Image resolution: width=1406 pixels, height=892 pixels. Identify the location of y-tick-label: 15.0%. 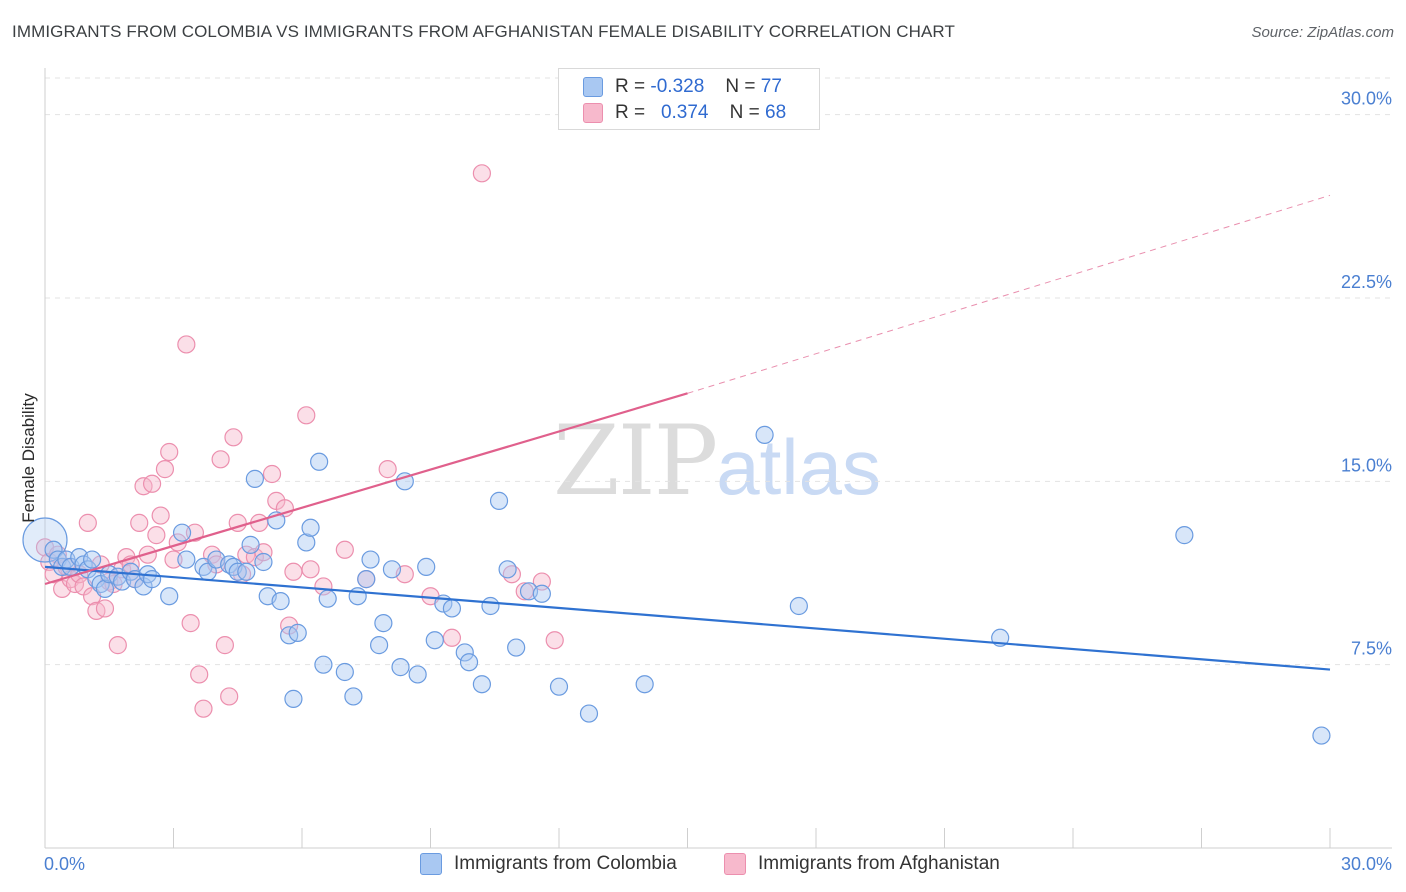
(1366, 465).